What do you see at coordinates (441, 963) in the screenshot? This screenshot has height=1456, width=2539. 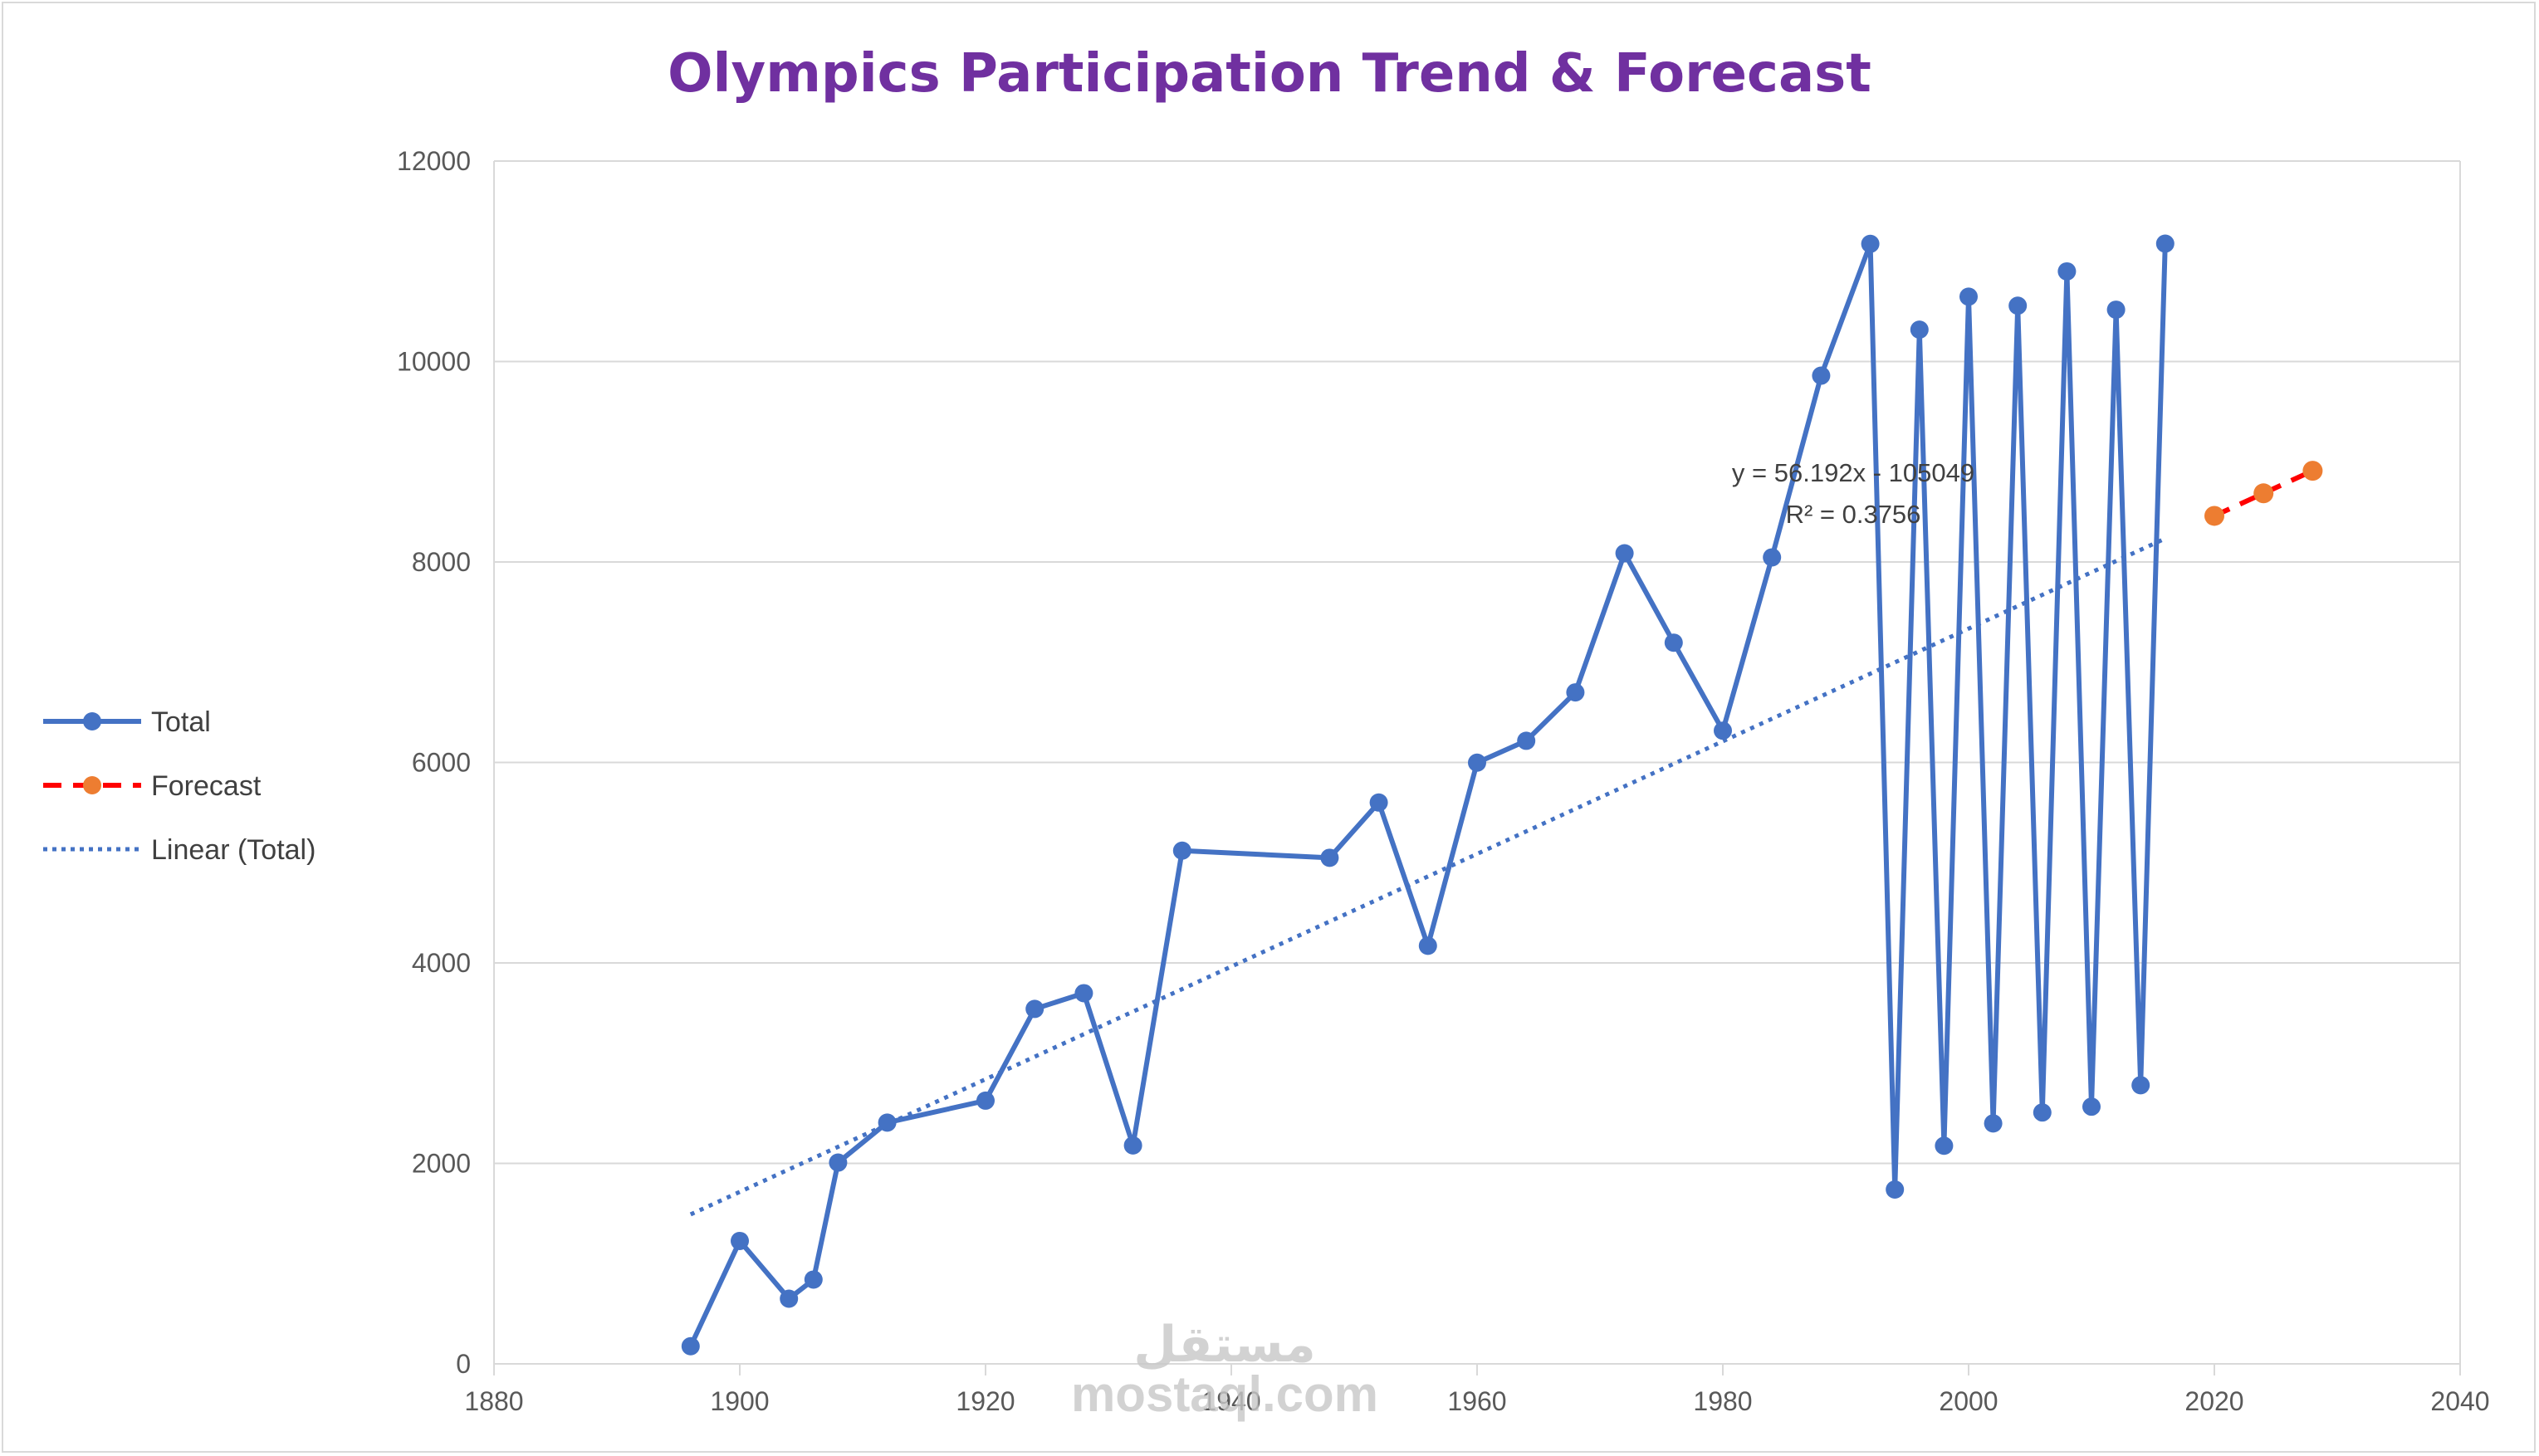 I see `y-tick-label: 4000` at bounding box center [441, 963].